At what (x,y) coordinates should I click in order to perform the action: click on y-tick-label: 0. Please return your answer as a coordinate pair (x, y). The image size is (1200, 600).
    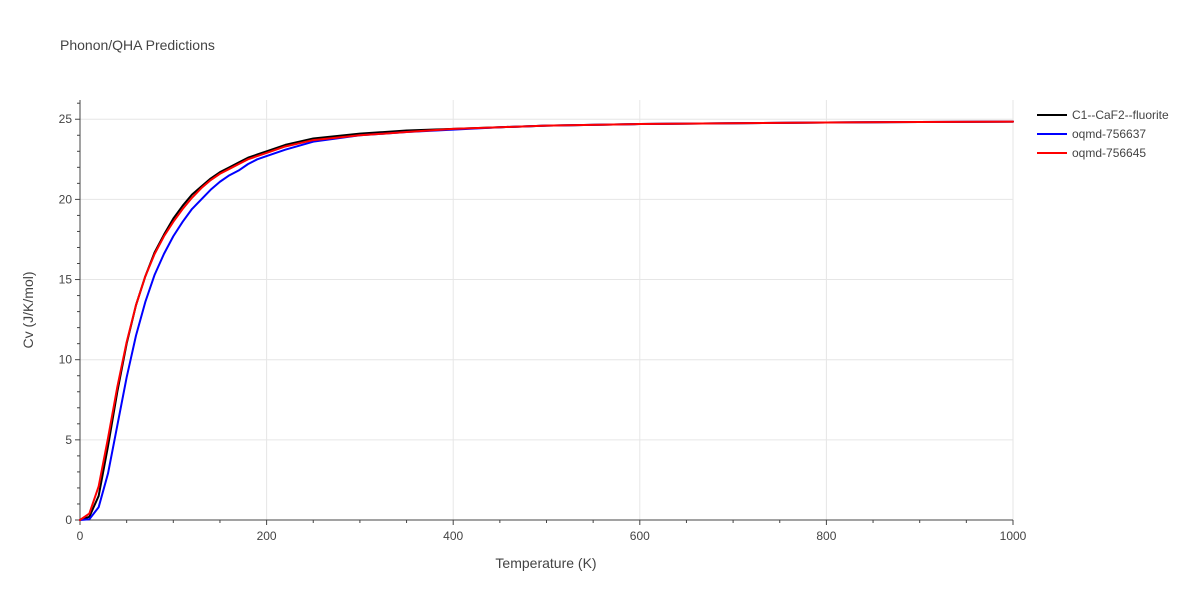
    Looking at the image, I should click on (68, 520).